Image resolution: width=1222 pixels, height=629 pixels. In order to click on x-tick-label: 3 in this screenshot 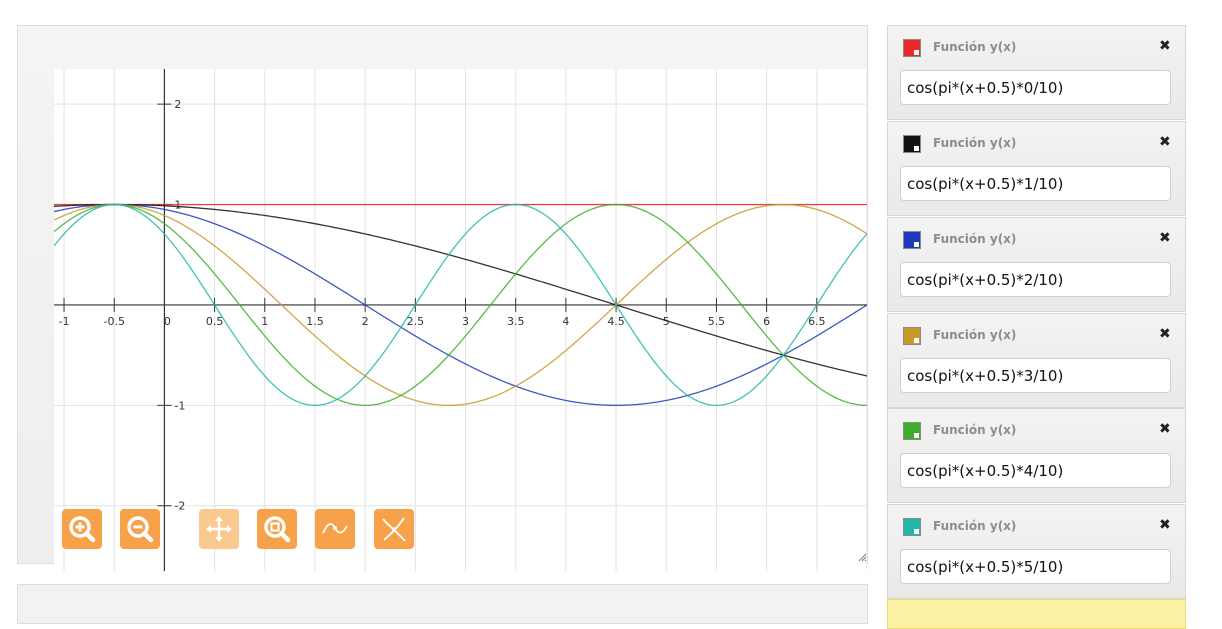, I will do `click(465, 321)`.